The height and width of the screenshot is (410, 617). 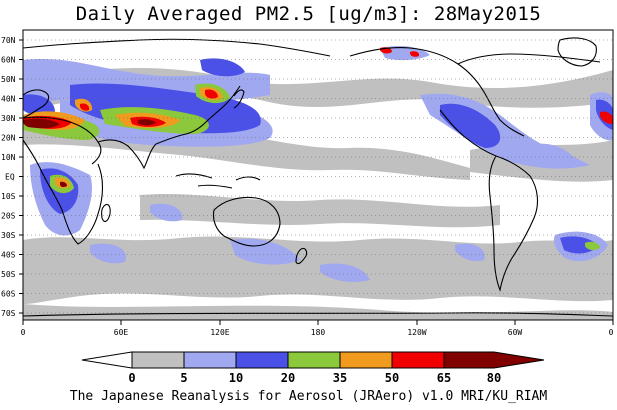 What do you see at coordinates (314, 378) in the screenshot?
I see `colorbar-labels: 0 5 10 20 35 50 65 80` at bounding box center [314, 378].